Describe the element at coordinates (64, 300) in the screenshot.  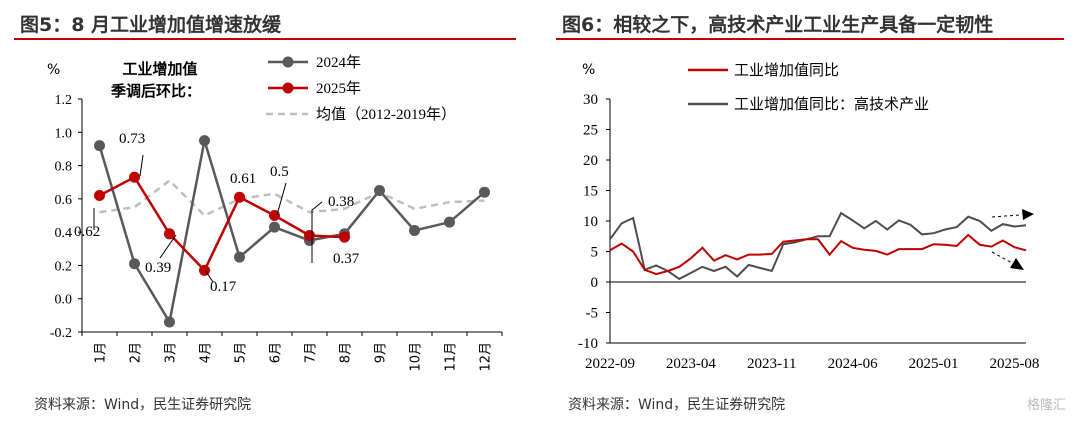
I see `left-y-tick-label: 0.0` at that location.